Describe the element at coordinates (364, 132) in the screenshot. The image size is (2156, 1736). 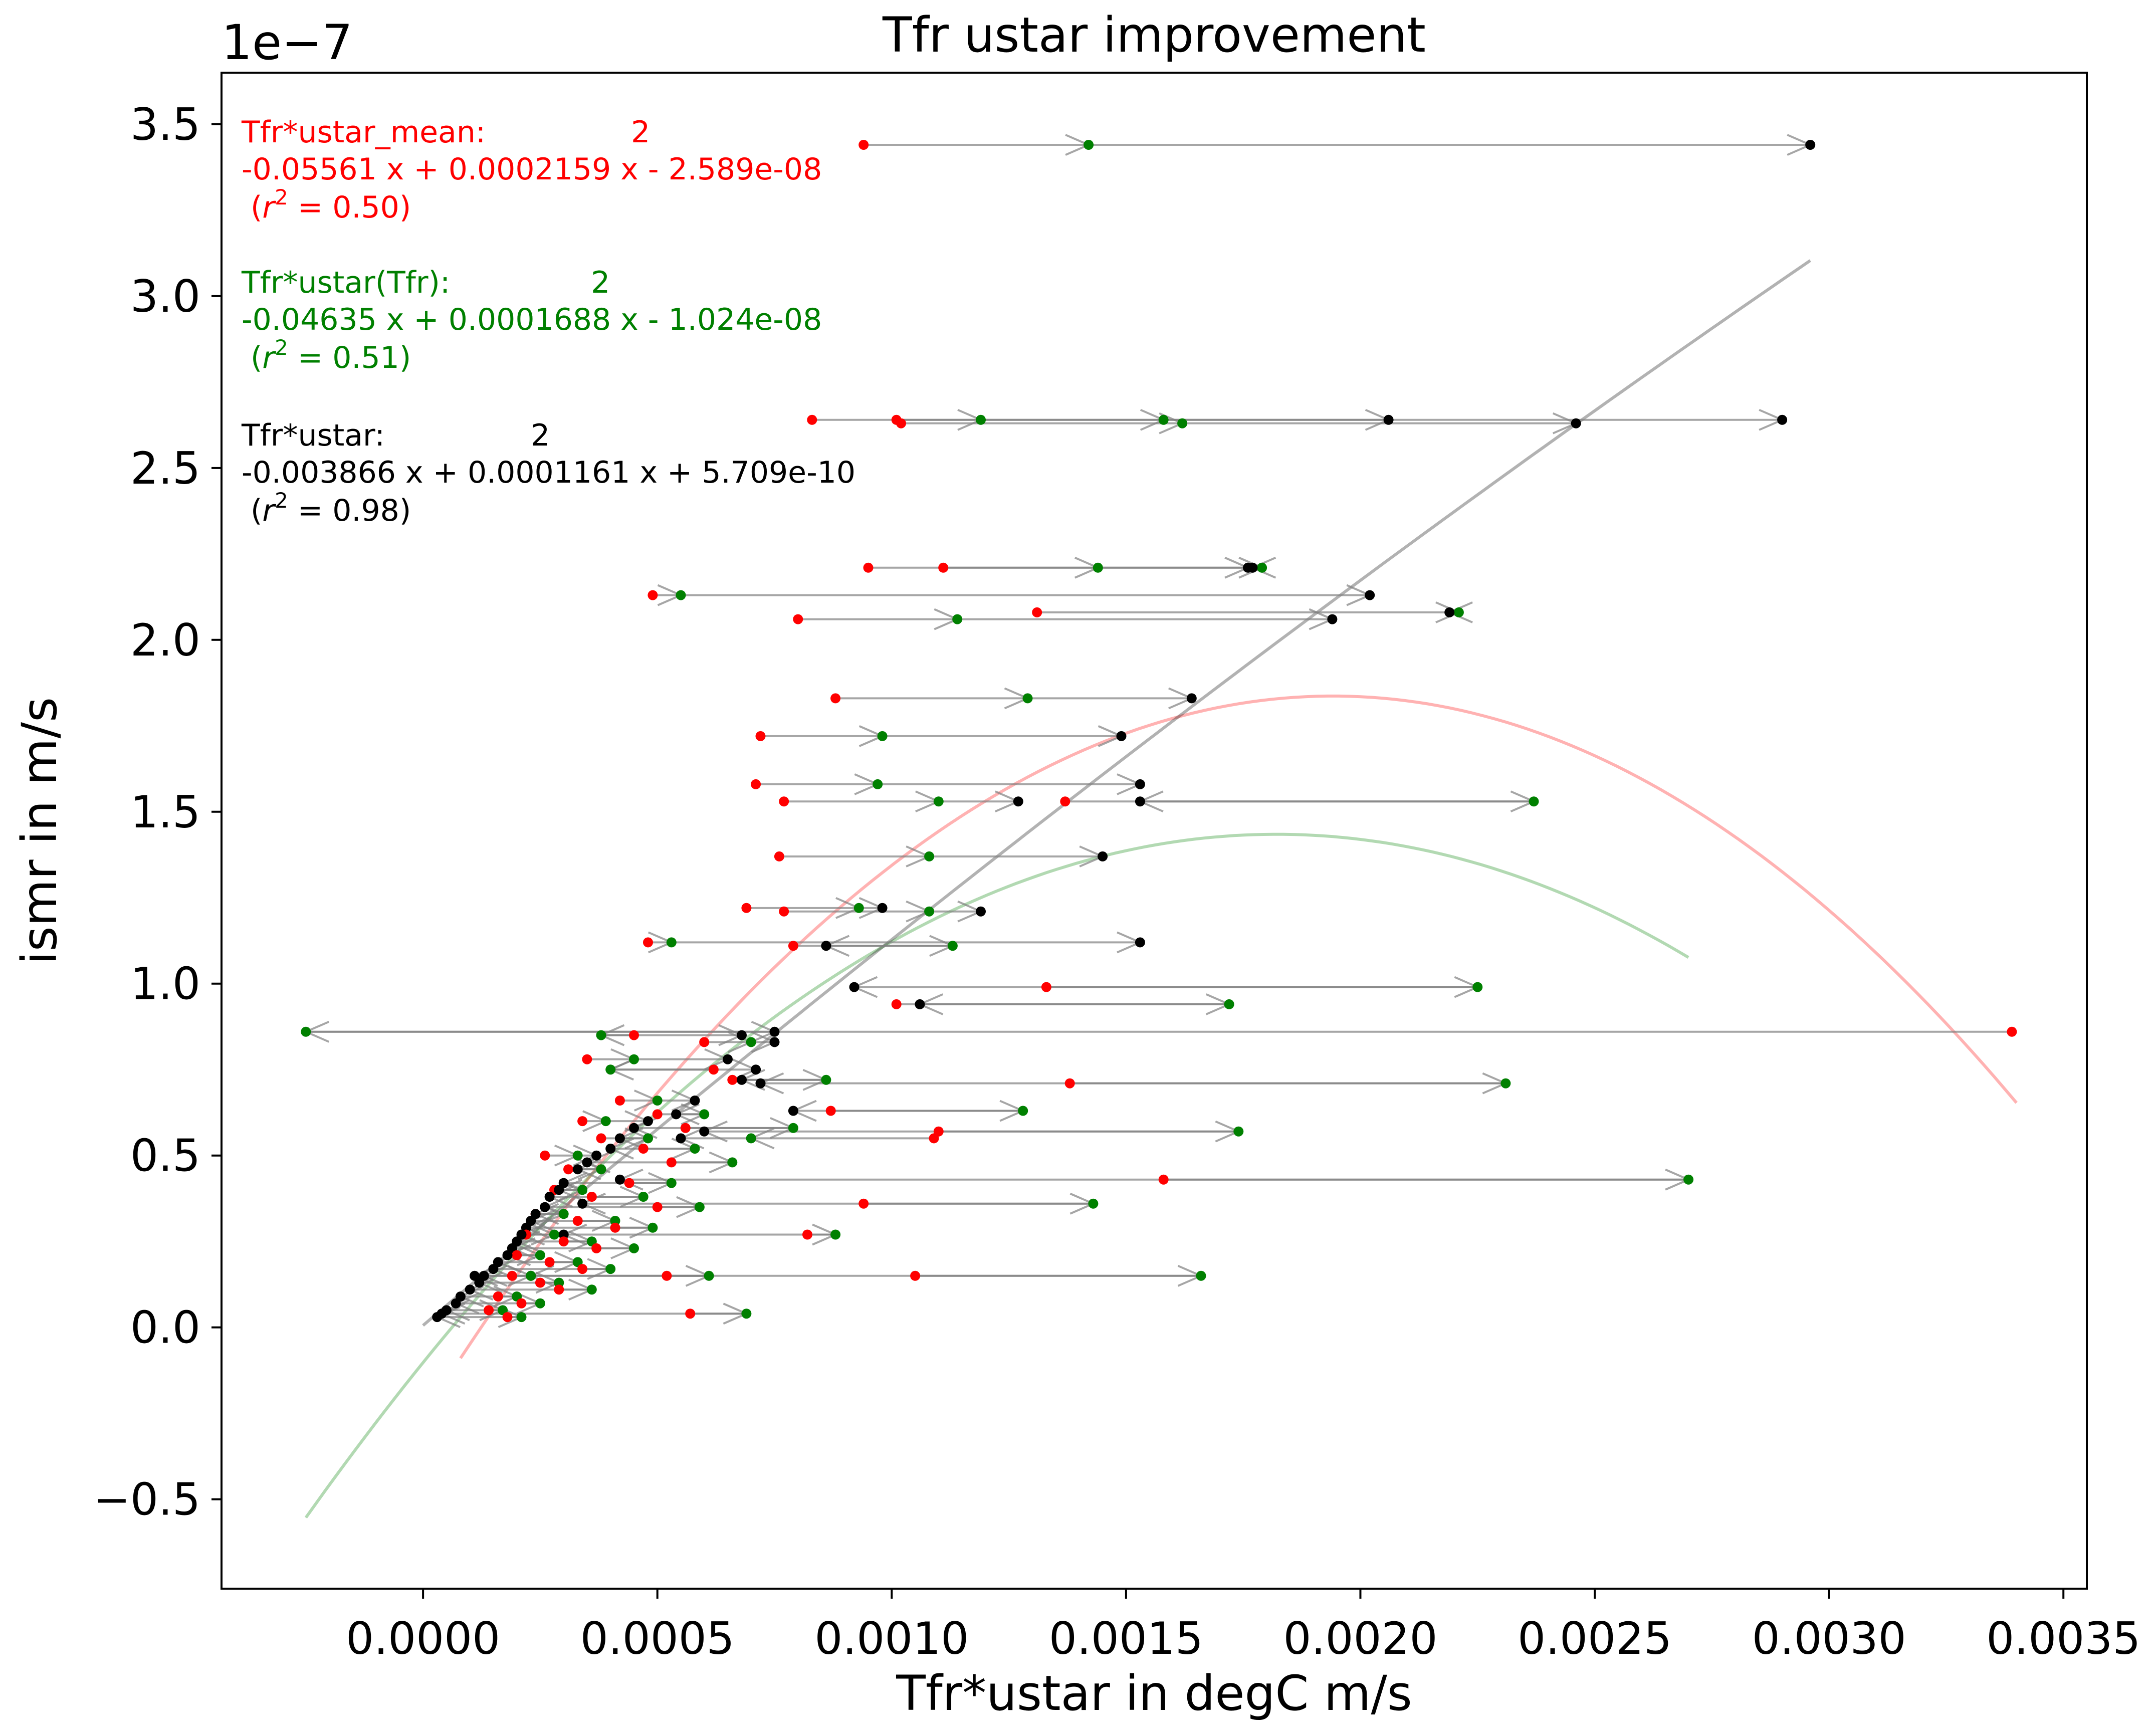
I see `annotation-label-mean: Tfr*ustar_mean:` at that location.